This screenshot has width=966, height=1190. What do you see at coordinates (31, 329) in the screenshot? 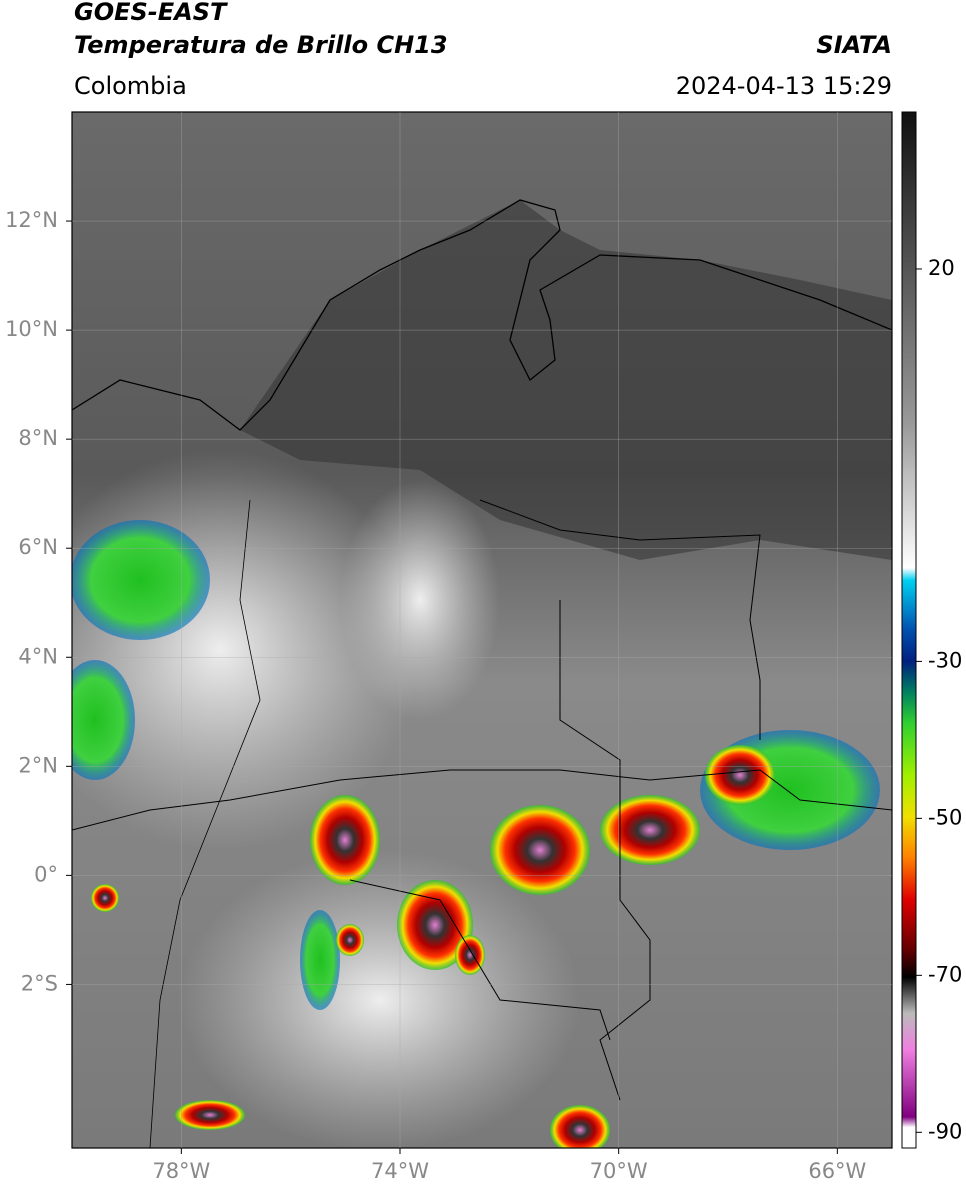
I see `y-tick-label: 10°N` at bounding box center [31, 329].